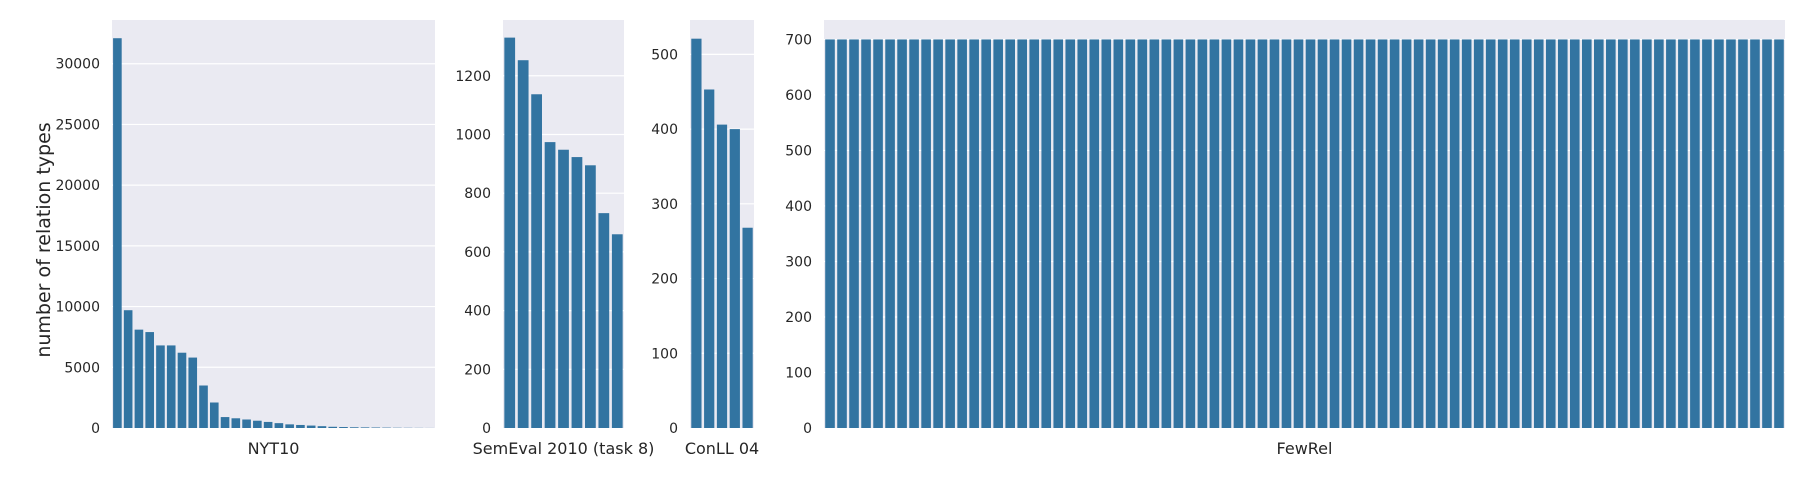 This screenshot has width=1800, height=480. What do you see at coordinates (77, 65) in the screenshot?
I see `y-tick-label: 30000` at bounding box center [77, 65].